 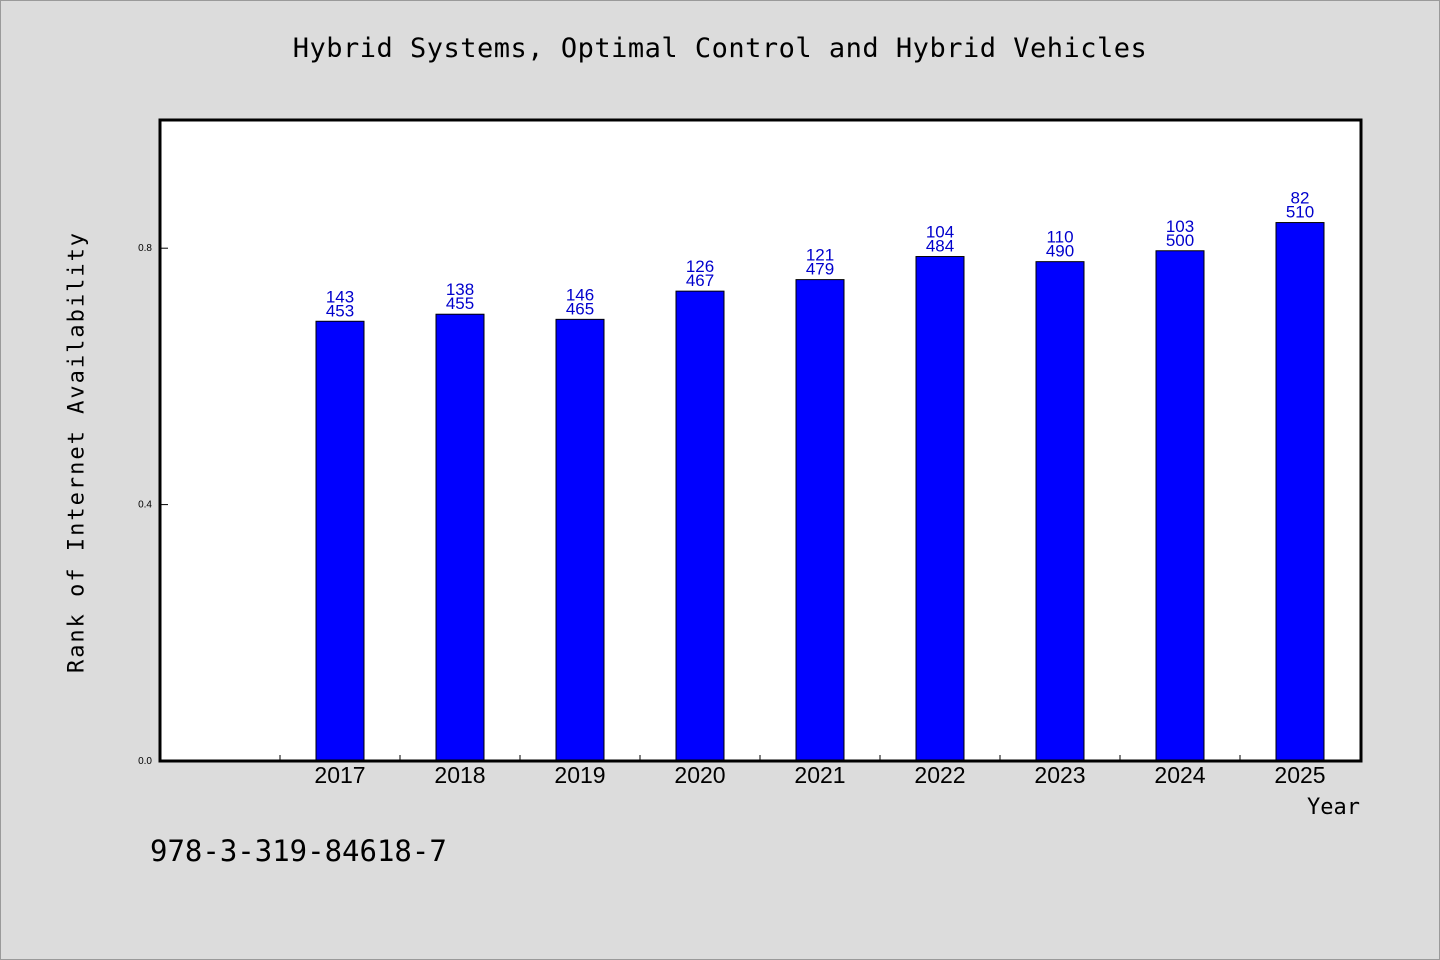 What do you see at coordinates (580, 294) in the screenshot?
I see `bar-label-top-2019: 146` at bounding box center [580, 294].